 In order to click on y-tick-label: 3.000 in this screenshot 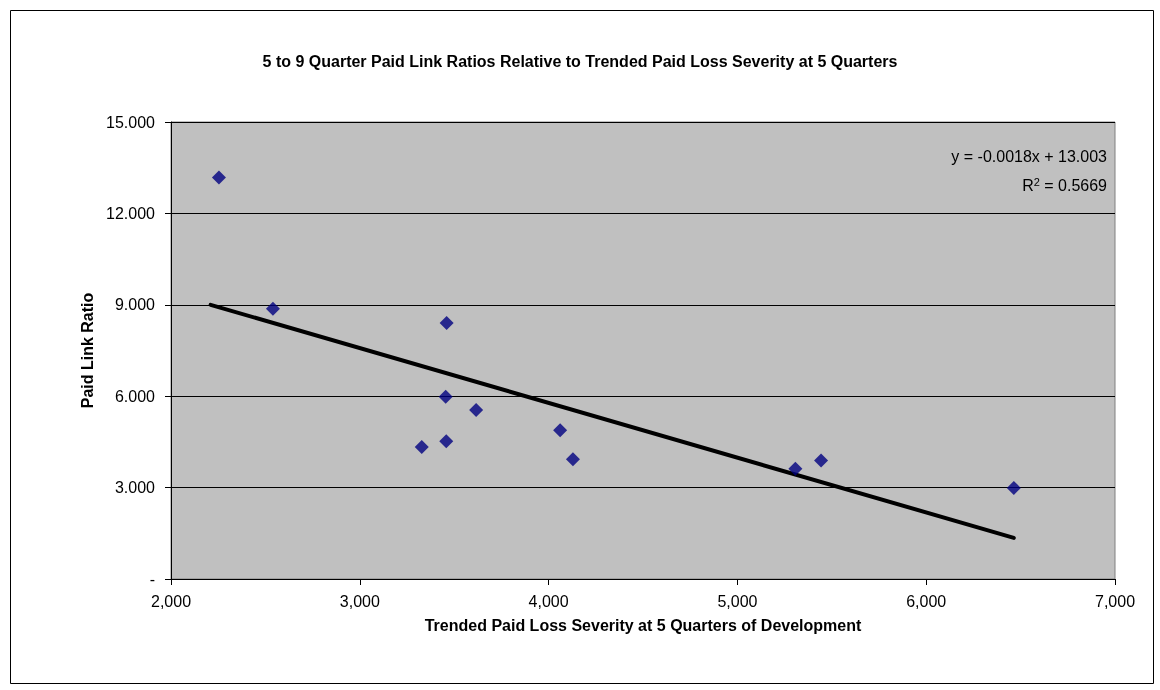, I will do `click(135, 488)`.